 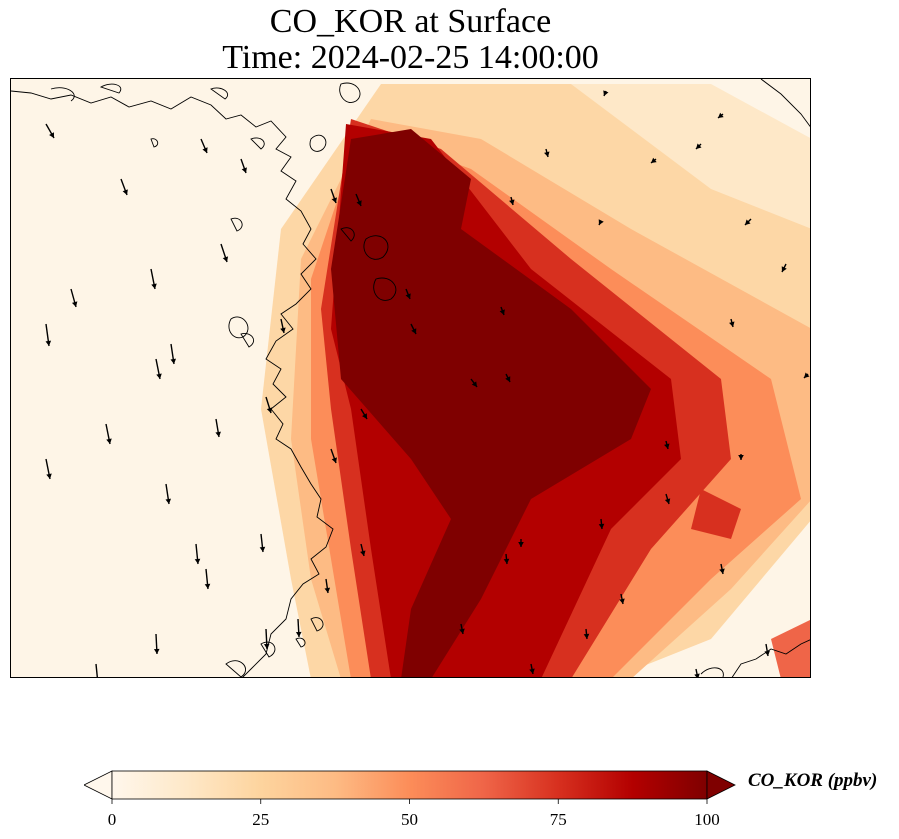 What do you see at coordinates (409, 801) in the screenshot?
I see `colorbar-ticks` at bounding box center [409, 801].